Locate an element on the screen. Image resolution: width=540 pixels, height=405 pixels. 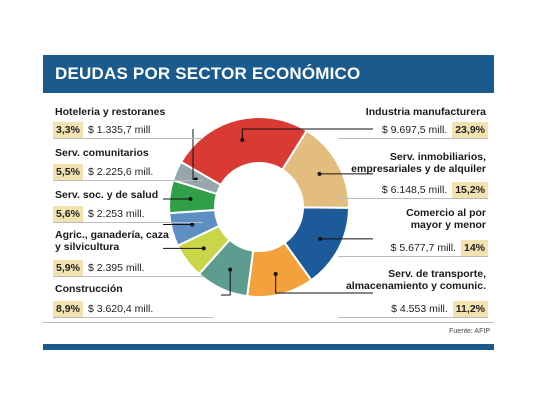
pct-serv-soc-salud: 5,6% is located at coordinates (68, 213).